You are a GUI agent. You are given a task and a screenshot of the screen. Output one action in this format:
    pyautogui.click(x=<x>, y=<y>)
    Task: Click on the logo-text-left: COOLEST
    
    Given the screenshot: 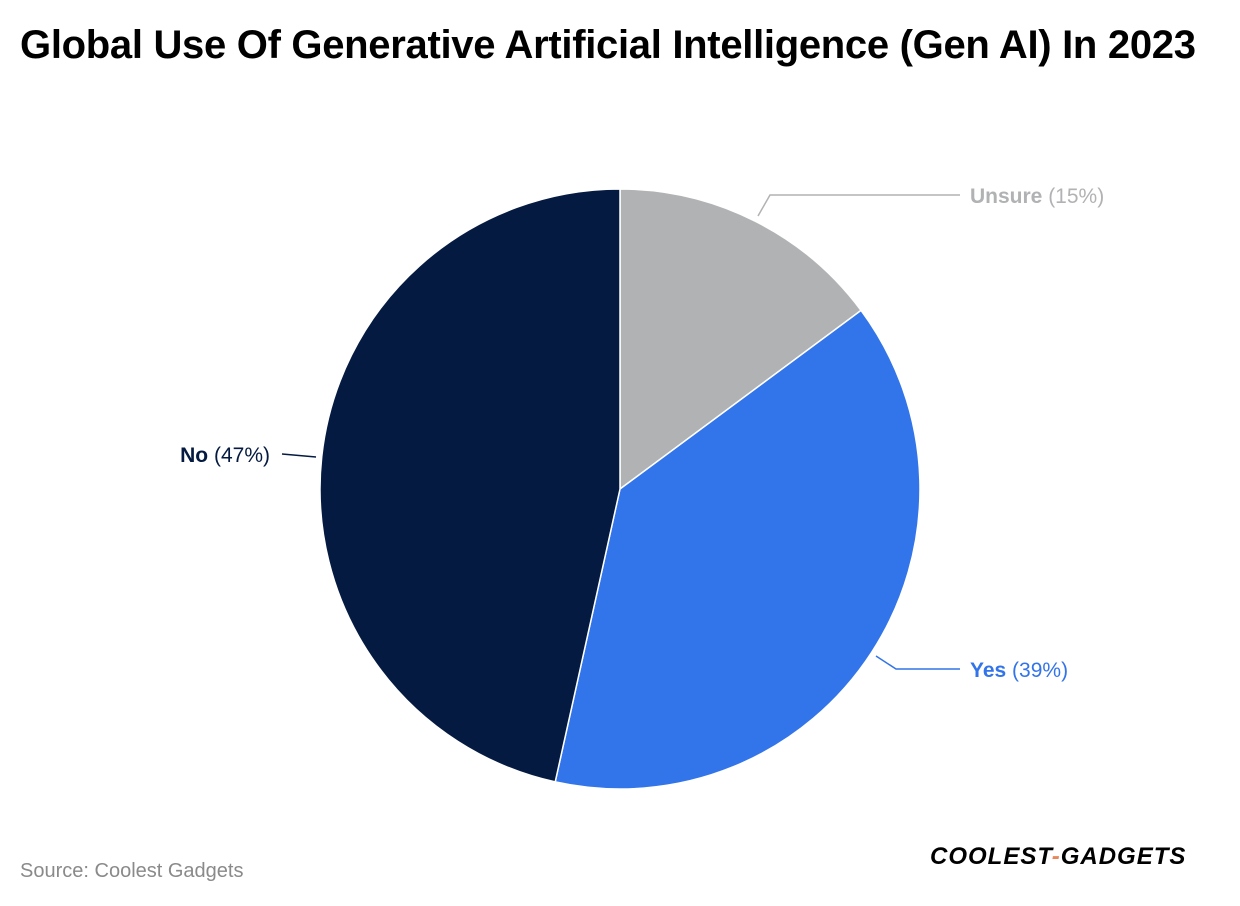 What is the action you would take?
    pyautogui.click(x=992, y=856)
    